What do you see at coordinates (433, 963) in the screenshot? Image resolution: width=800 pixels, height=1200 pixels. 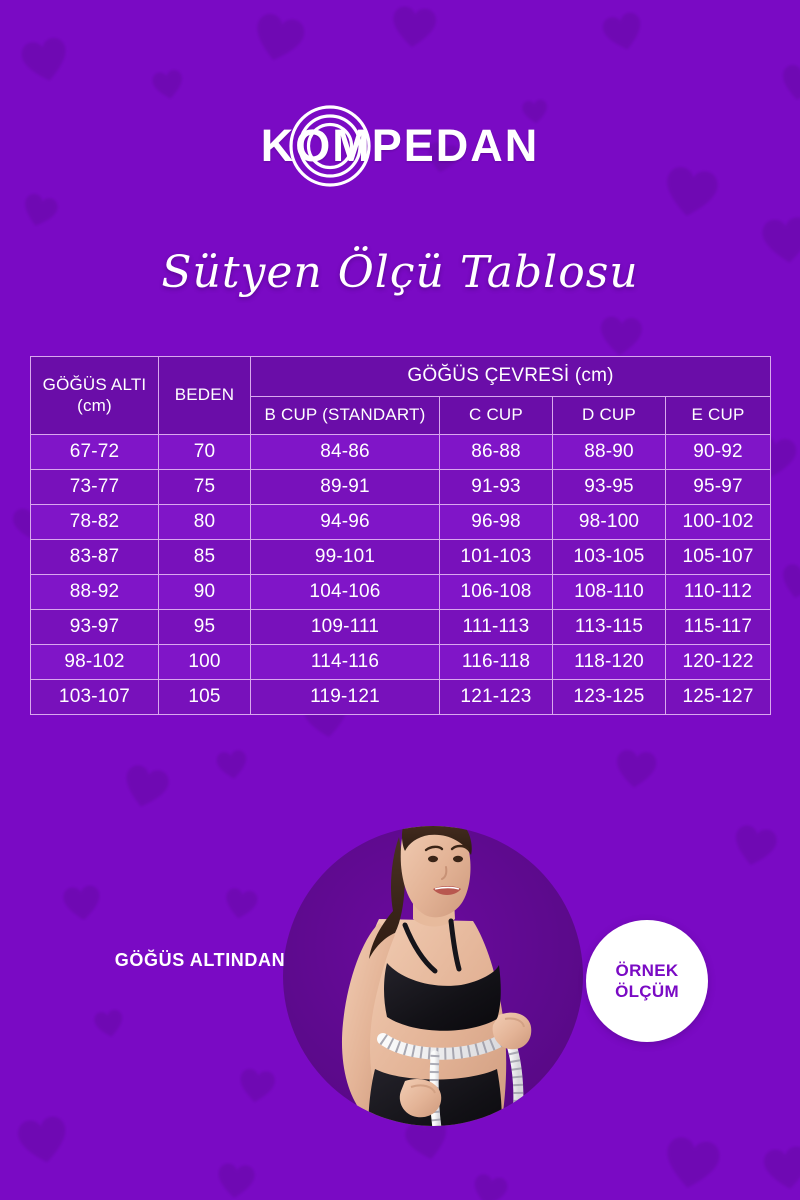 I see `model-photo` at bounding box center [433, 963].